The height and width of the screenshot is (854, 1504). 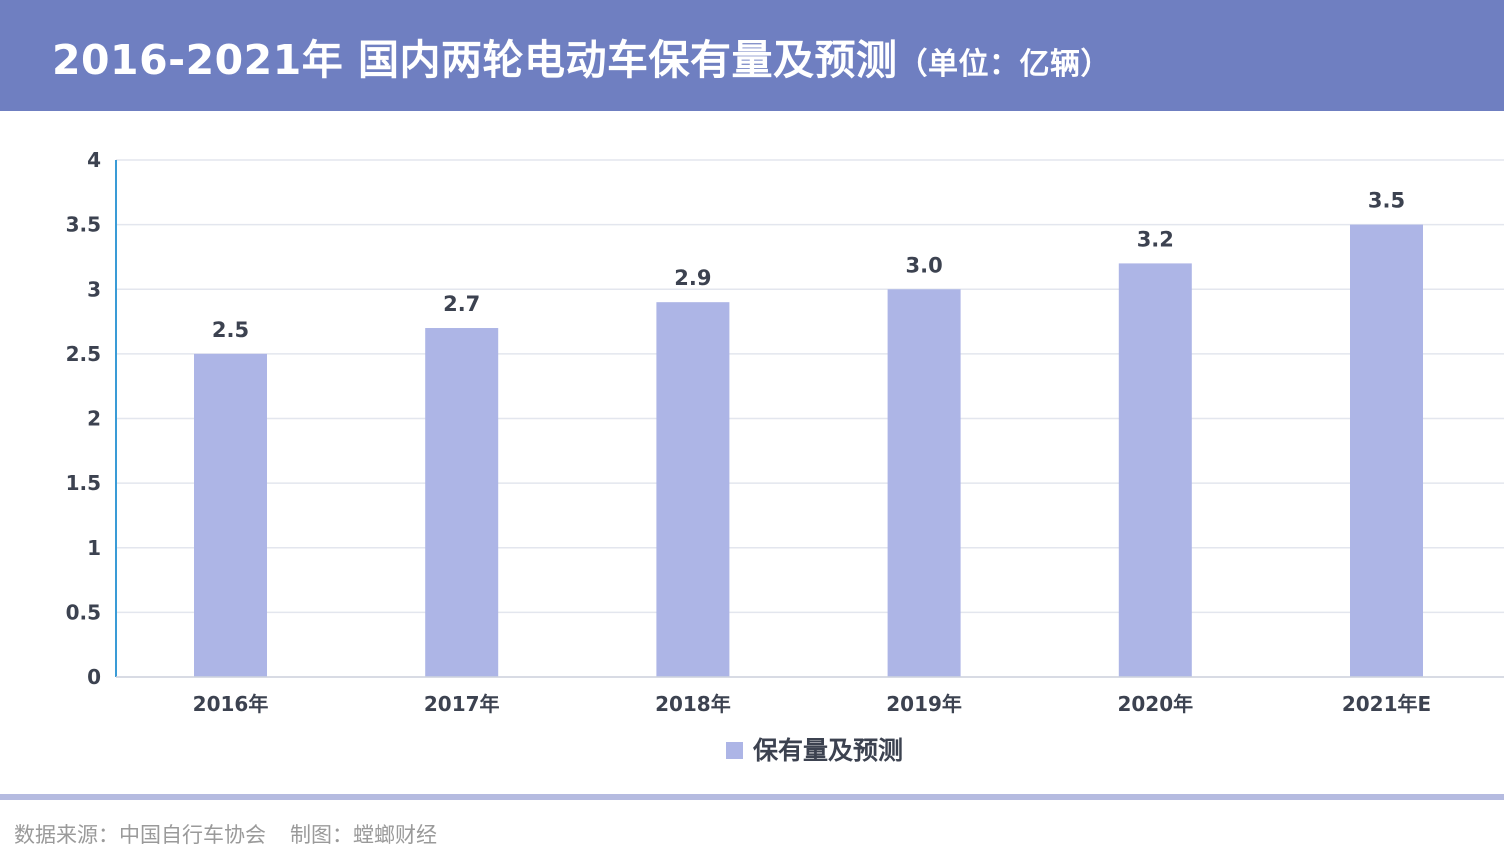 I want to click on y-tick-label: 3.5, so click(x=83, y=225).